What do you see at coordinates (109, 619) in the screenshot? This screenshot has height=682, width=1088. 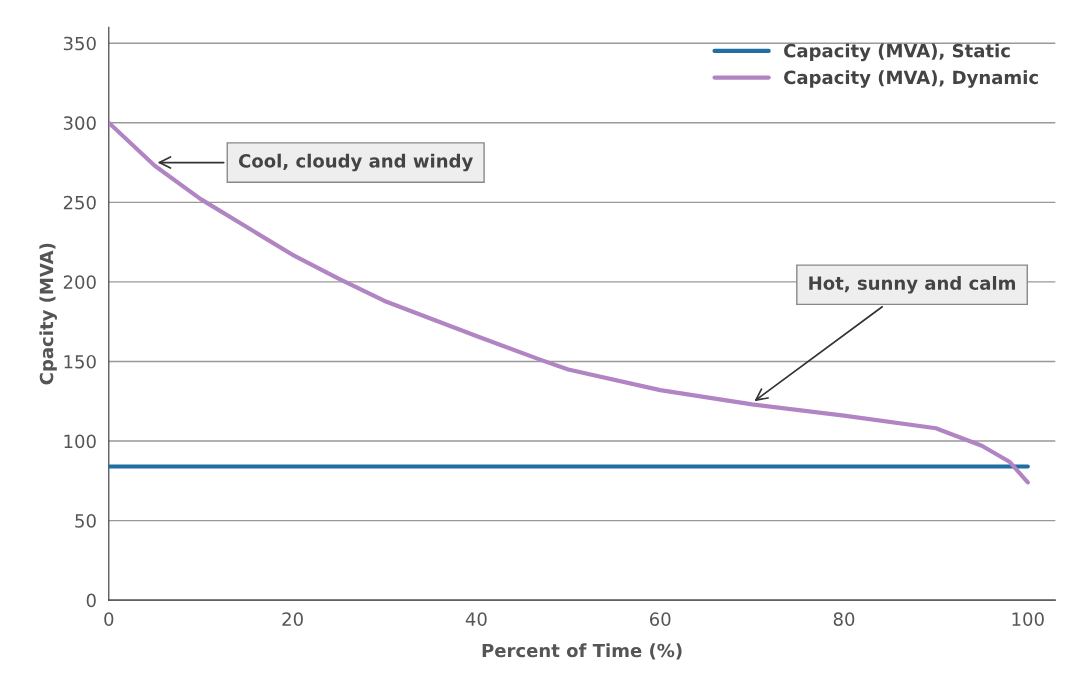 I see `x-tick-label: 0` at bounding box center [109, 619].